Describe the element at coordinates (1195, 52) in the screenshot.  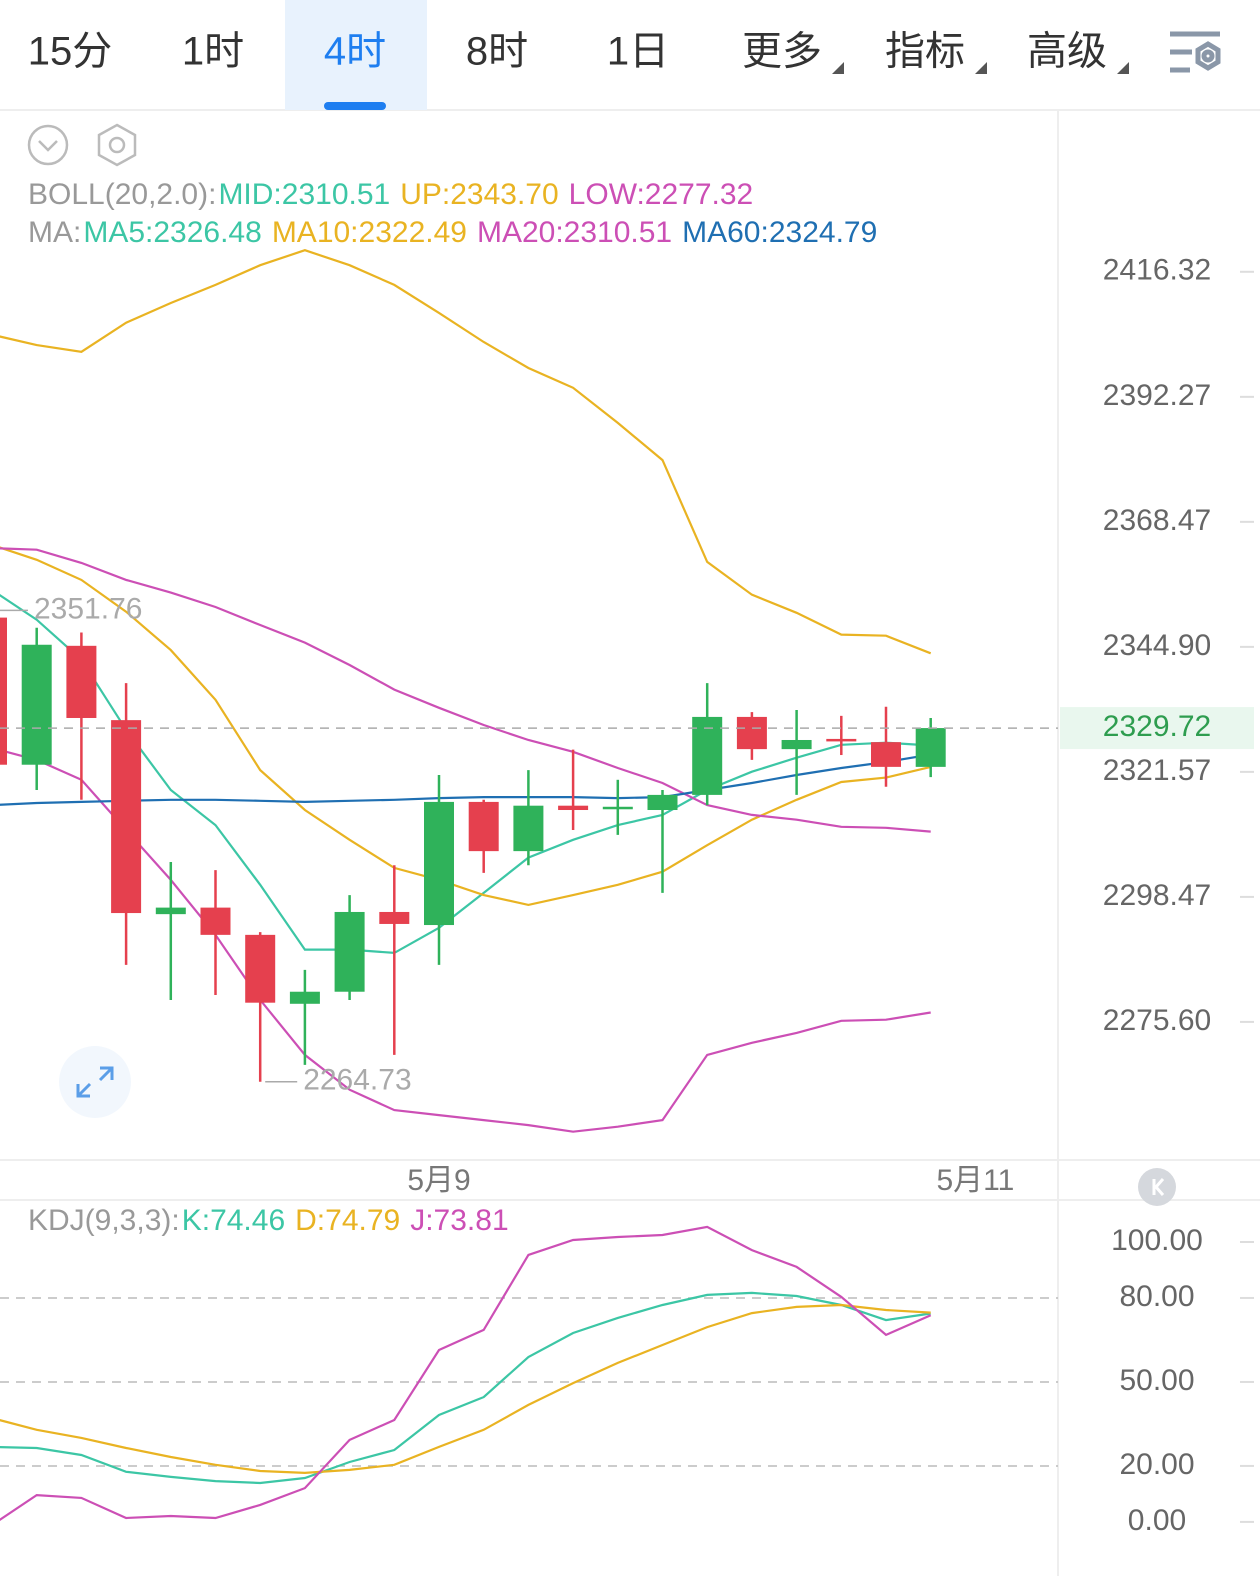
I see `settings-icon` at that location.